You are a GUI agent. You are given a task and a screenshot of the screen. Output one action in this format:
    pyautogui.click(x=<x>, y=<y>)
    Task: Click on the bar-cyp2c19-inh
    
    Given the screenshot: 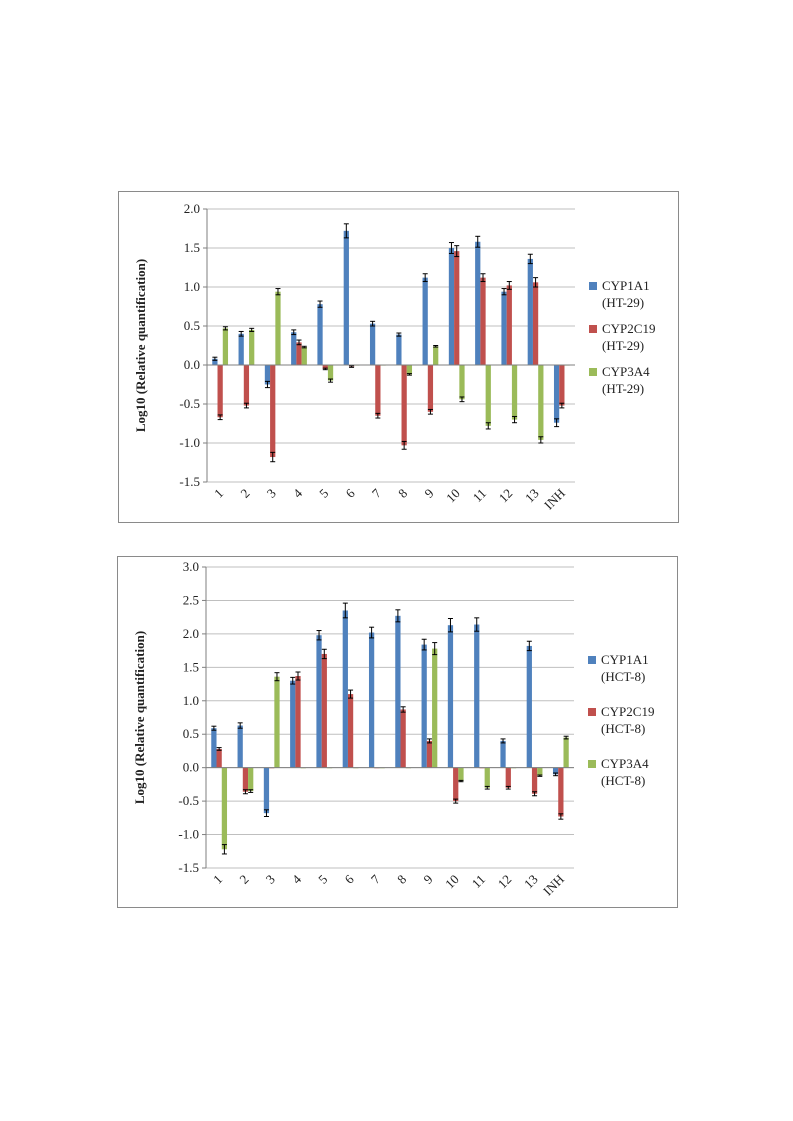 What is the action you would take?
    pyautogui.click(x=561, y=792)
    